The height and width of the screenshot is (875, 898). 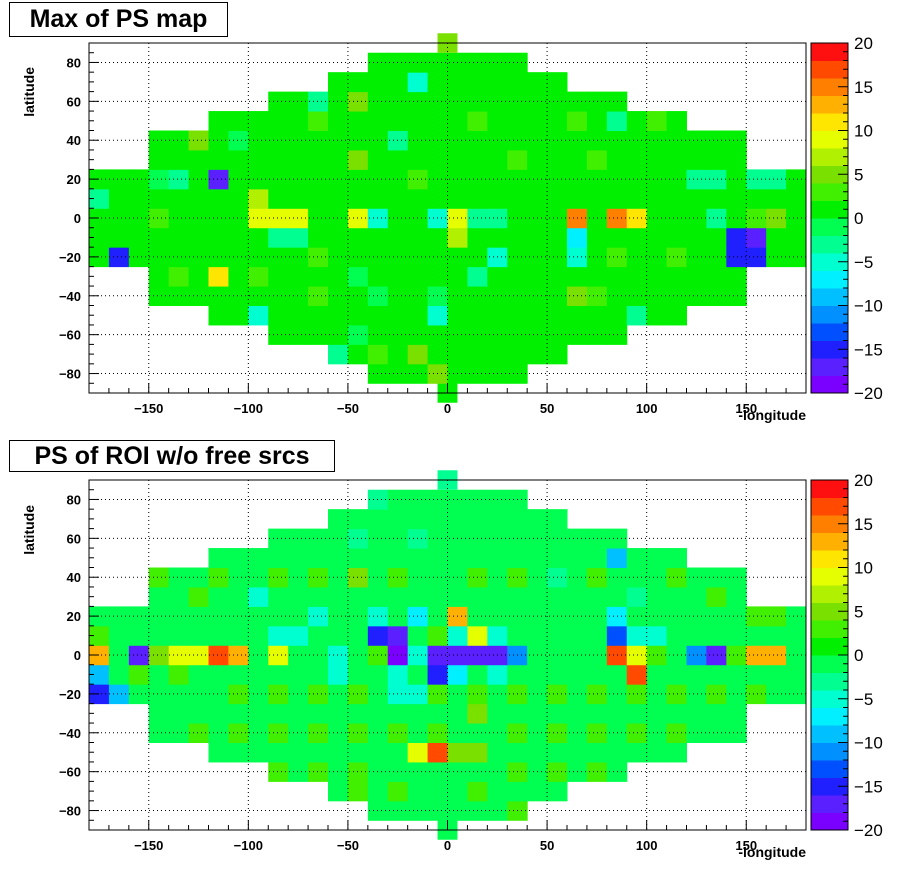 I want to click on y-tick-label: −40, so click(x=70, y=733).